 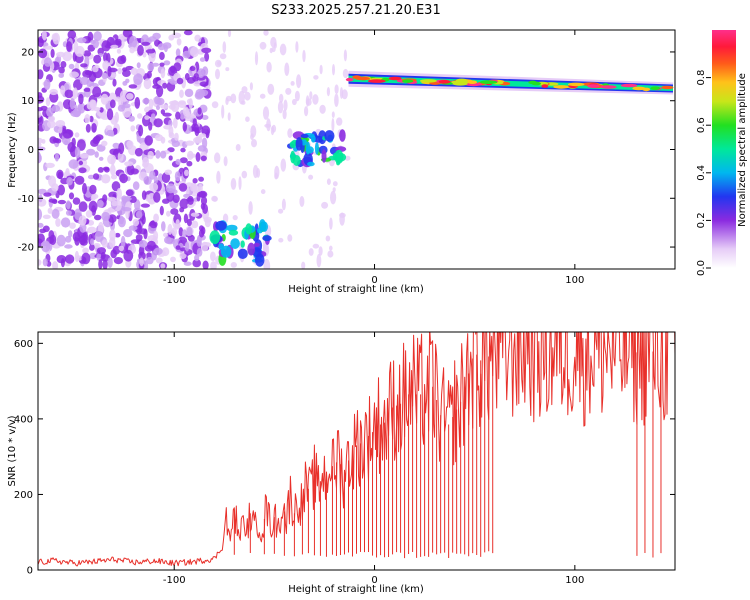 I want to click on colorbar-tick-label: 0.8, so click(x=701, y=78).